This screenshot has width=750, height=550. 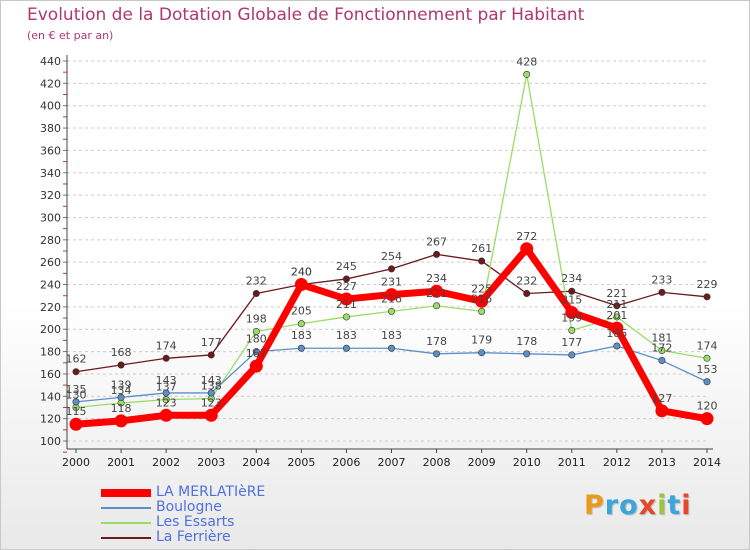 I want to click on data-label: 162, so click(x=76, y=359).